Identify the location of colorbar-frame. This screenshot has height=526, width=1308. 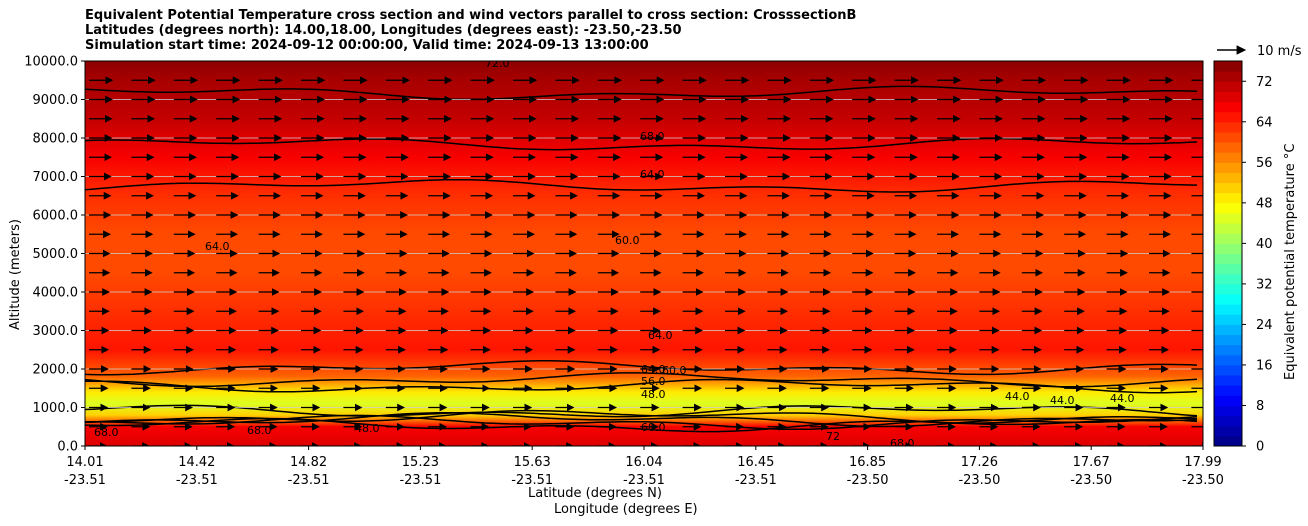
(1228, 253).